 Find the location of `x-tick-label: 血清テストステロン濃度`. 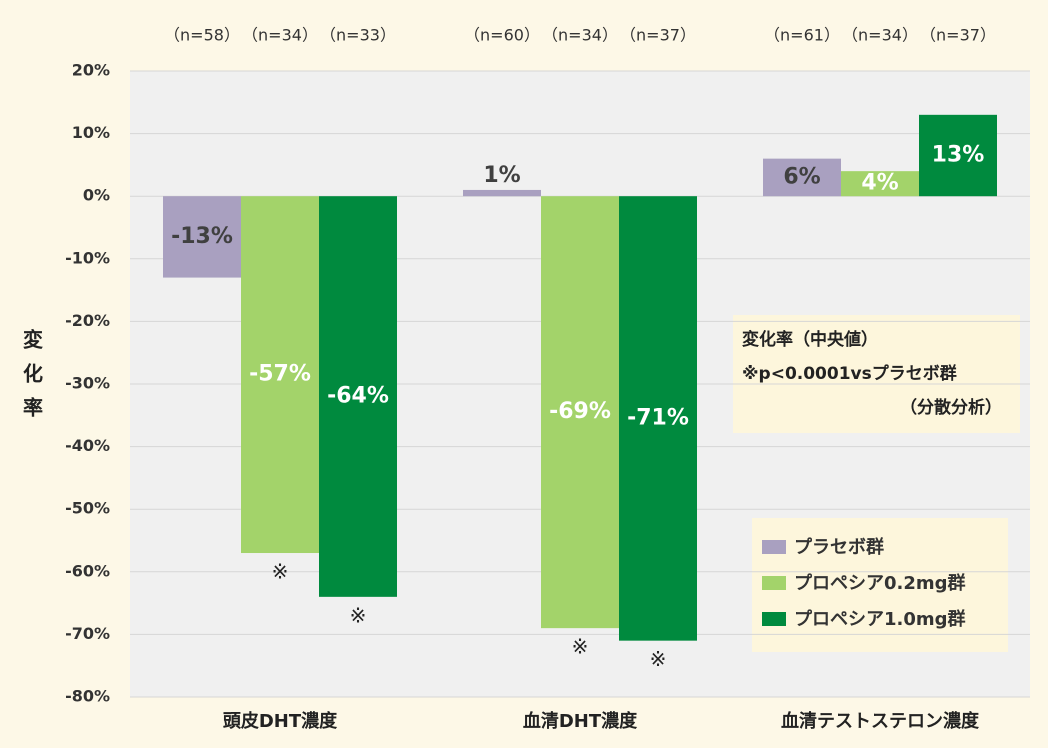

x-tick-label: 血清テストステロン濃度 is located at coordinates (880, 721).